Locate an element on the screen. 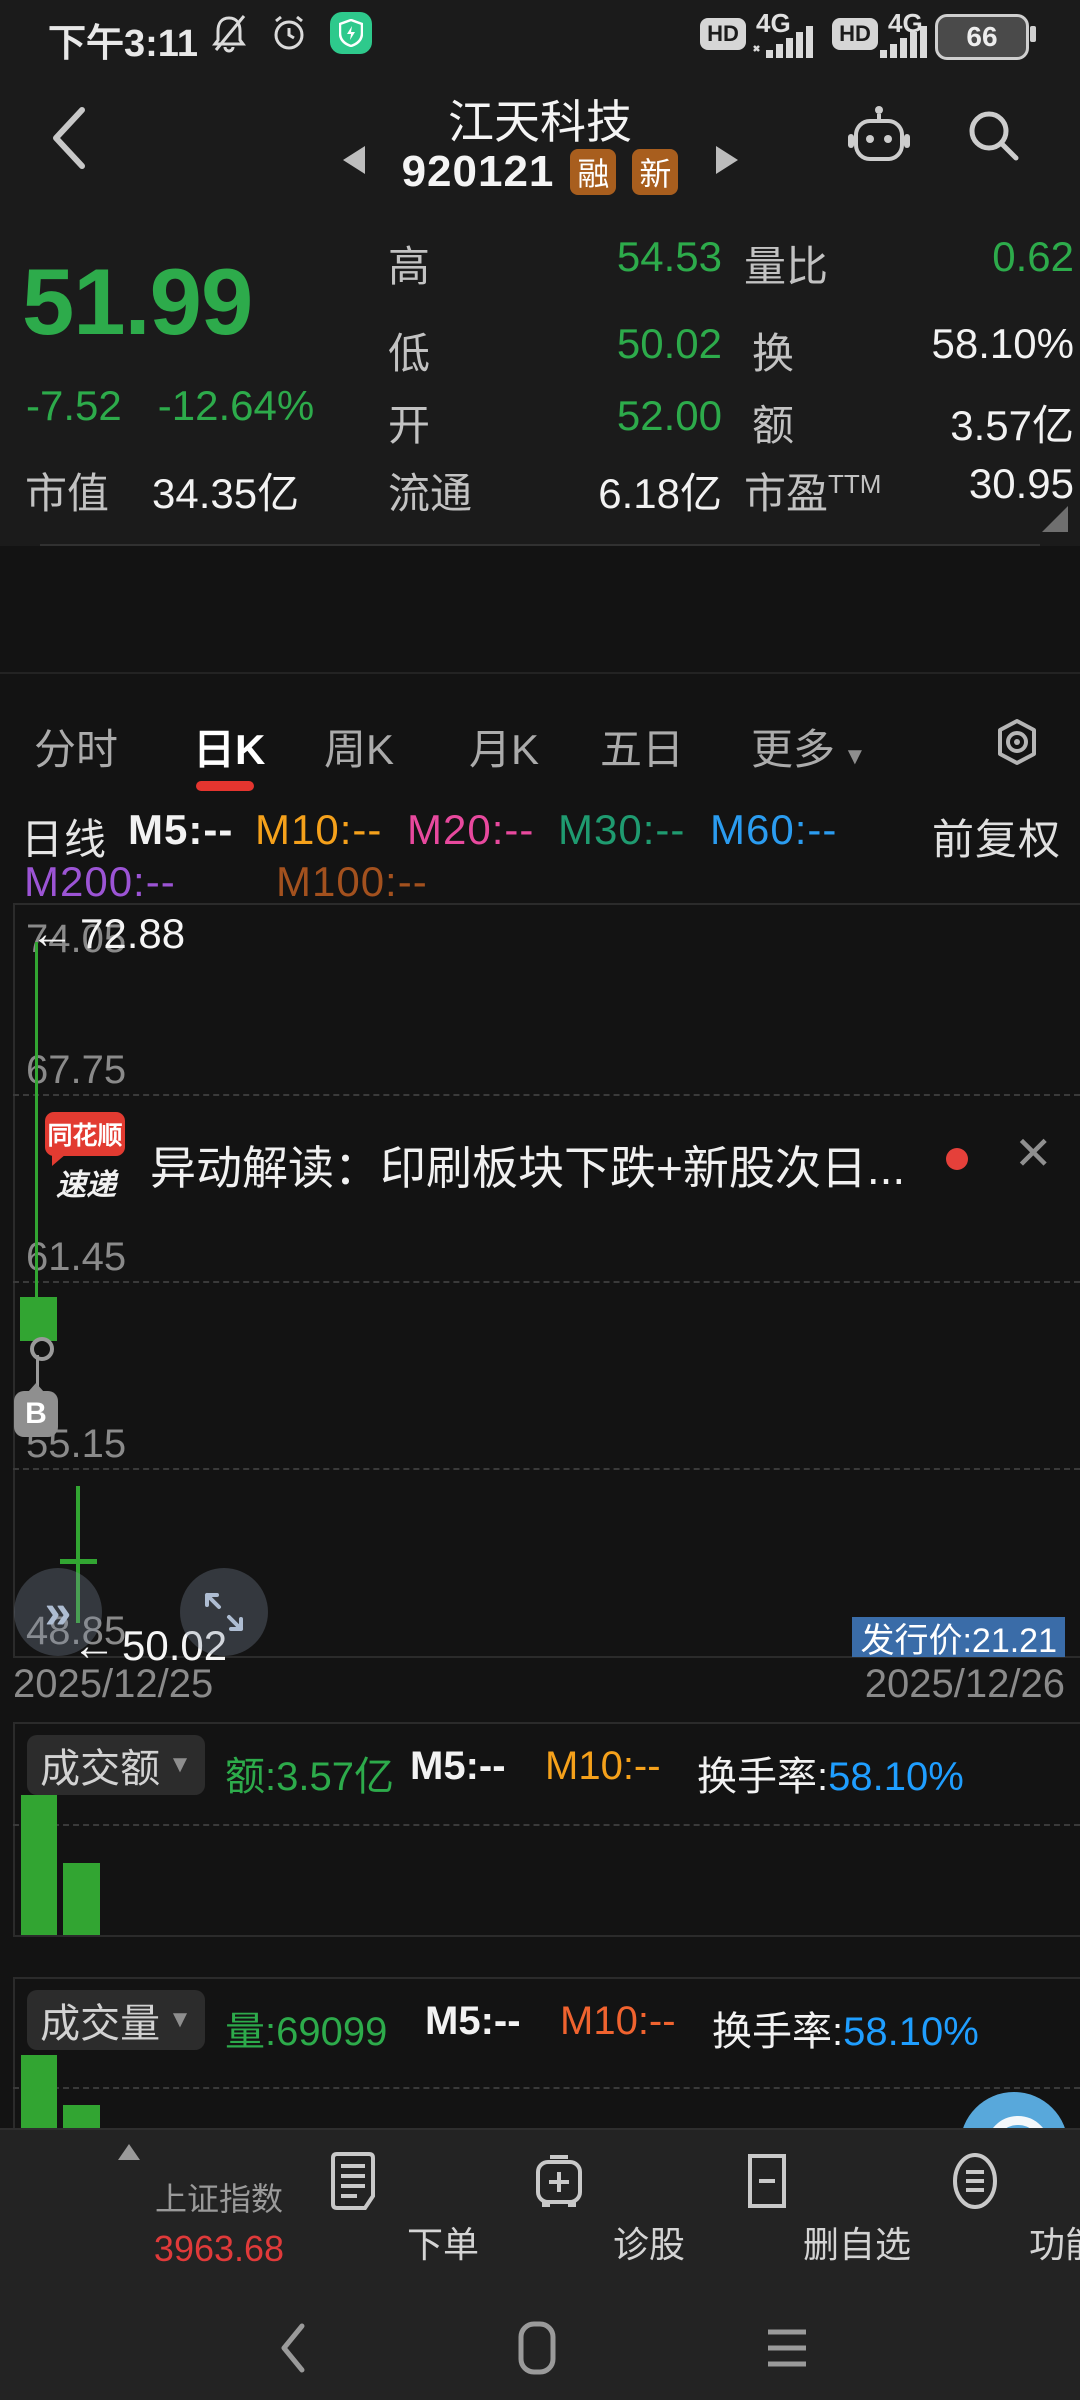  high-label: 高 is located at coordinates (409, 266).